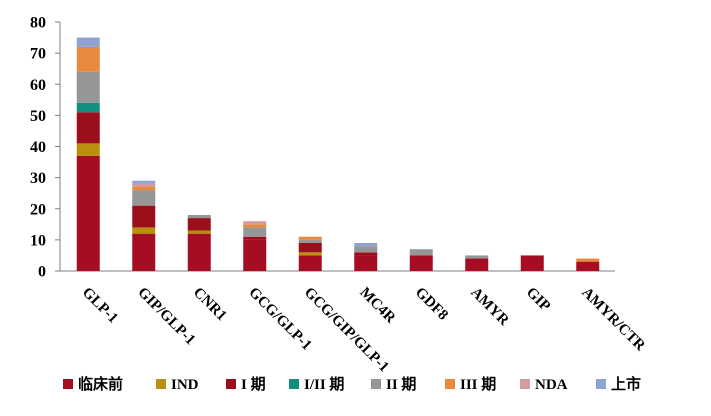 The height and width of the screenshot is (416, 711). What do you see at coordinates (489, 307) in the screenshot?
I see `x-category-label: AMYR` at bounding box center [489, 307].